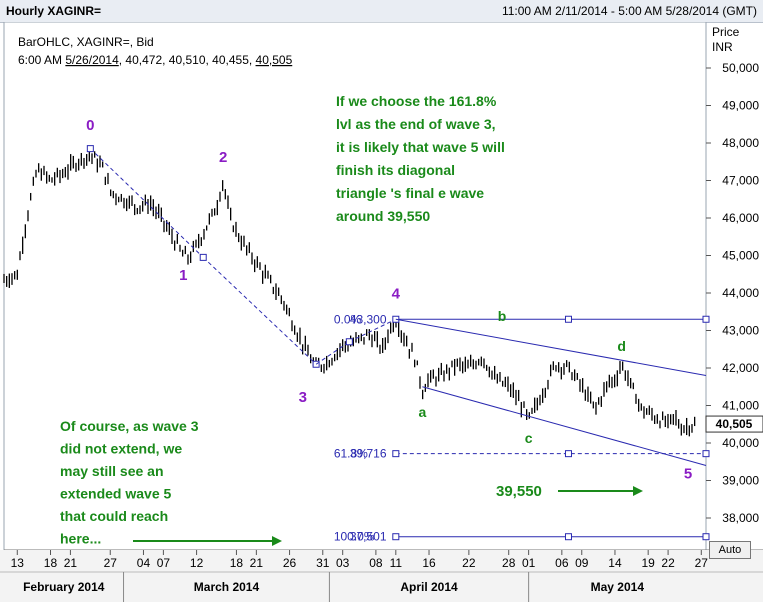 Image resolution: width=763 pixels, height=602 pixels. What do you see at coordinates (114, 516) in the screenshot?
I see `annotation-bottom-line: that could reach` at bounding box center [114, 516].